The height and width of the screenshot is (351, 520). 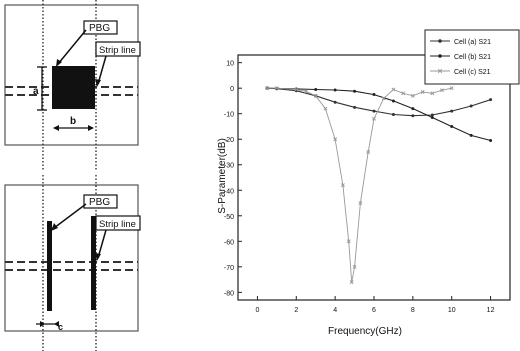 I want to click on y-tick-label: 10, so click(x=230, y=64).